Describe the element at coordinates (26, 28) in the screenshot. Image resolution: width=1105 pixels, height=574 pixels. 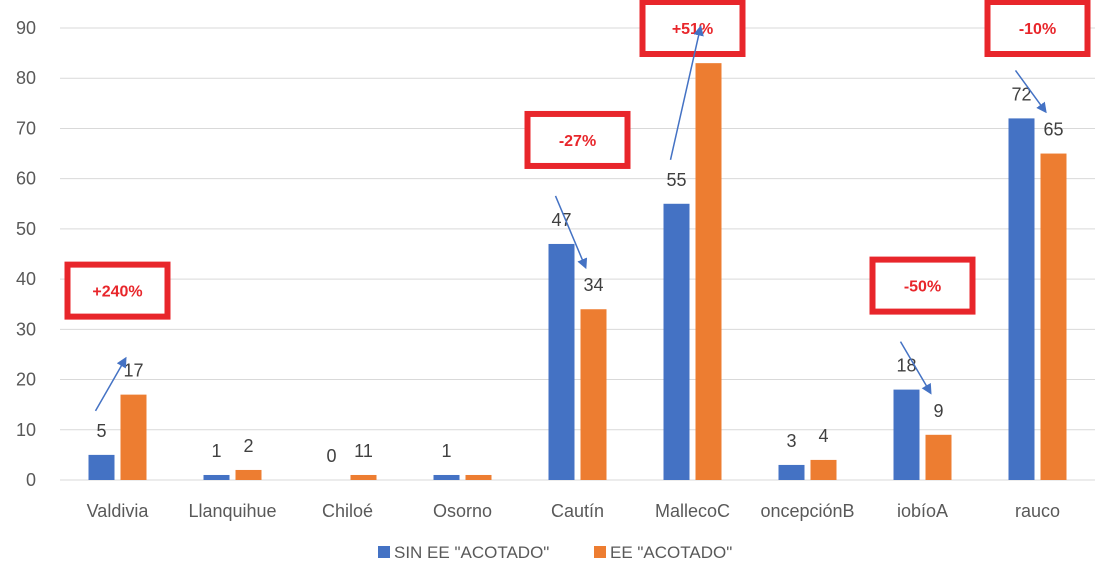
I see `y-tick-label: 90` at that location.